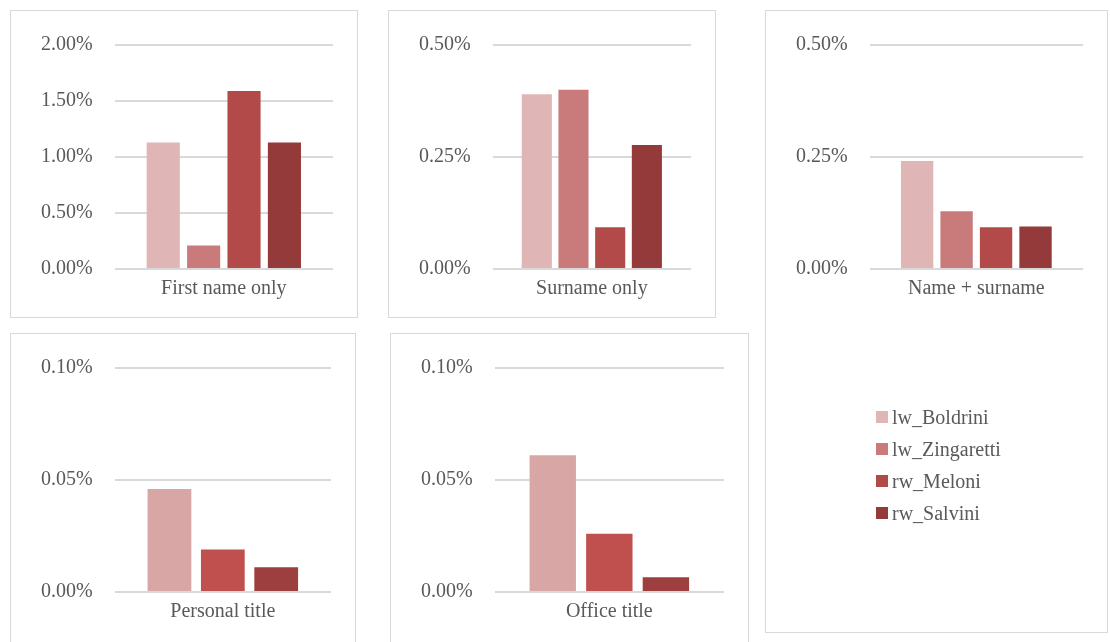 This screenshot has height=642, width=1110. Describe the element at coordinates (940, 417) in the screenshot. I see `legend-label: lw_Boldrini` at that location.